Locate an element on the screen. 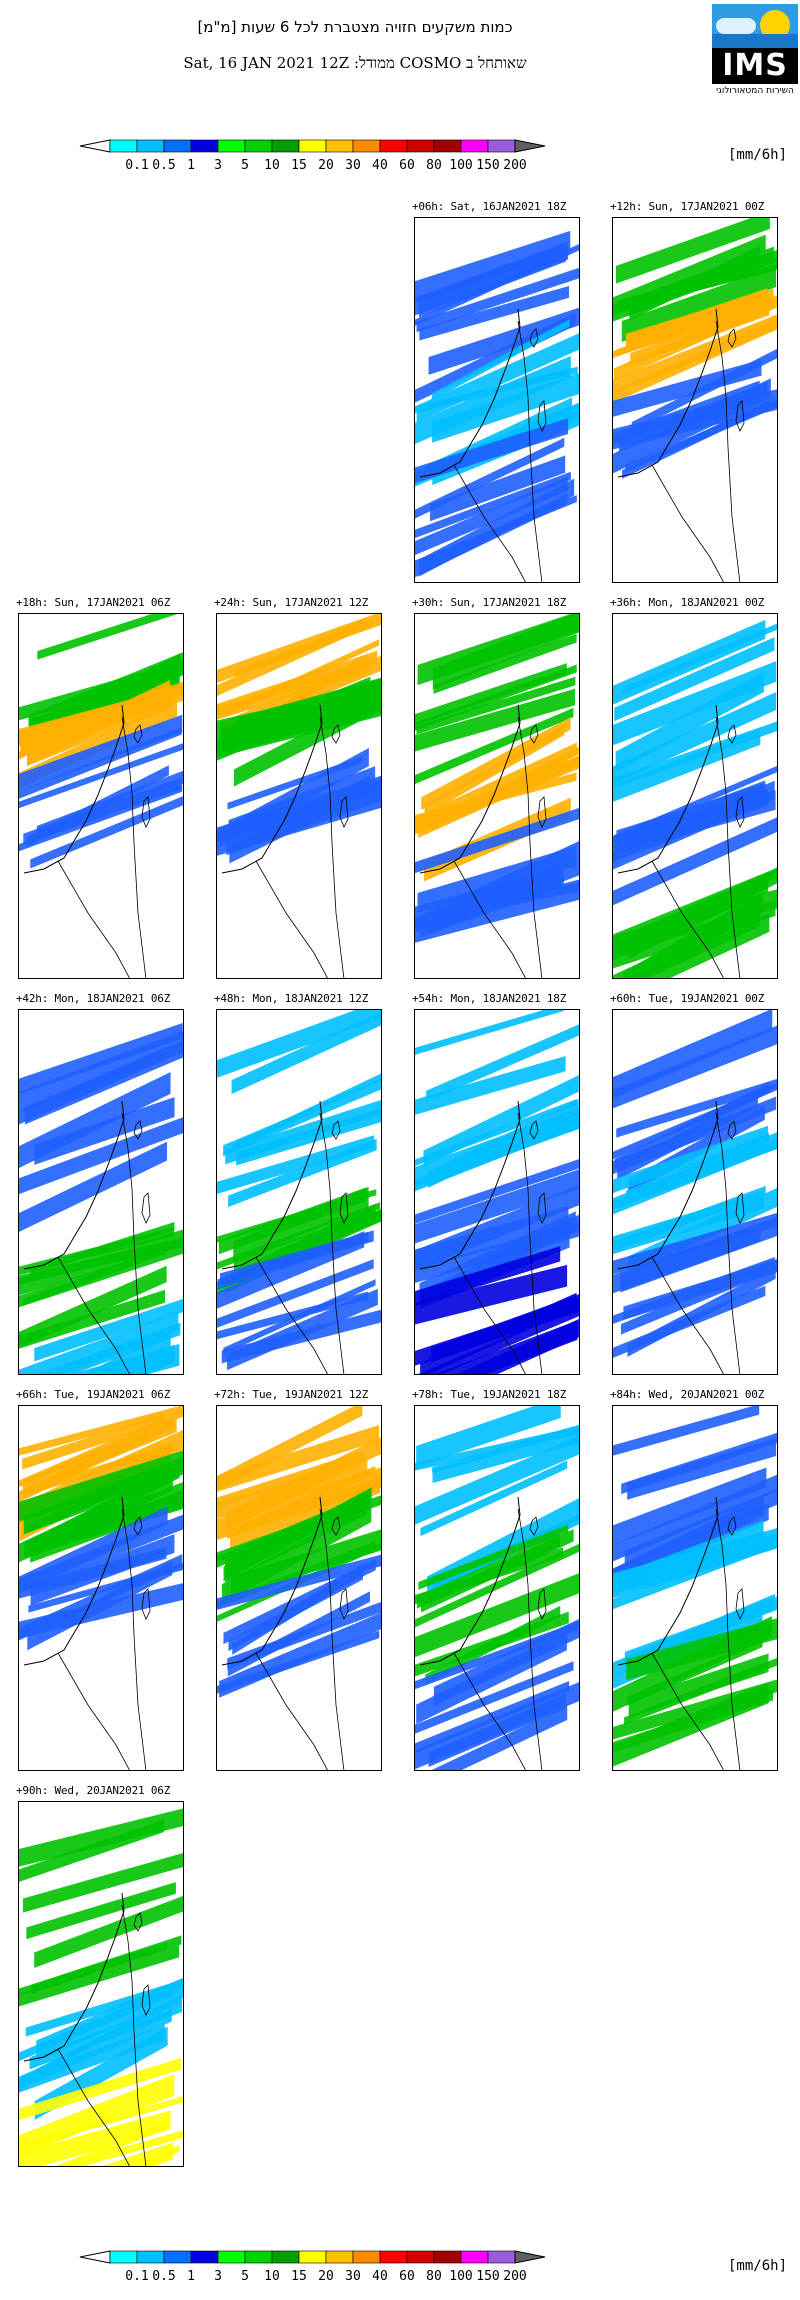 This screenshot has height=2300, width=800. colorbar-high-triangle is located at coordinates (530, 146).